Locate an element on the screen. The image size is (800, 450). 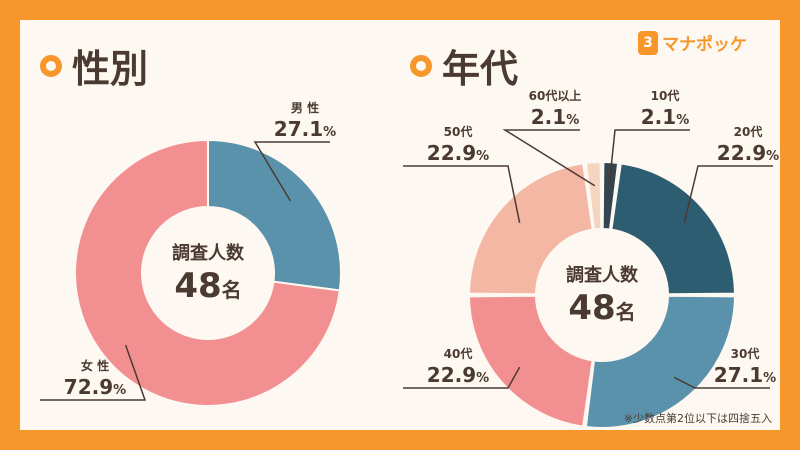
manapocke-logo: 3 マナポッケ is located at coordinates (692, 42).